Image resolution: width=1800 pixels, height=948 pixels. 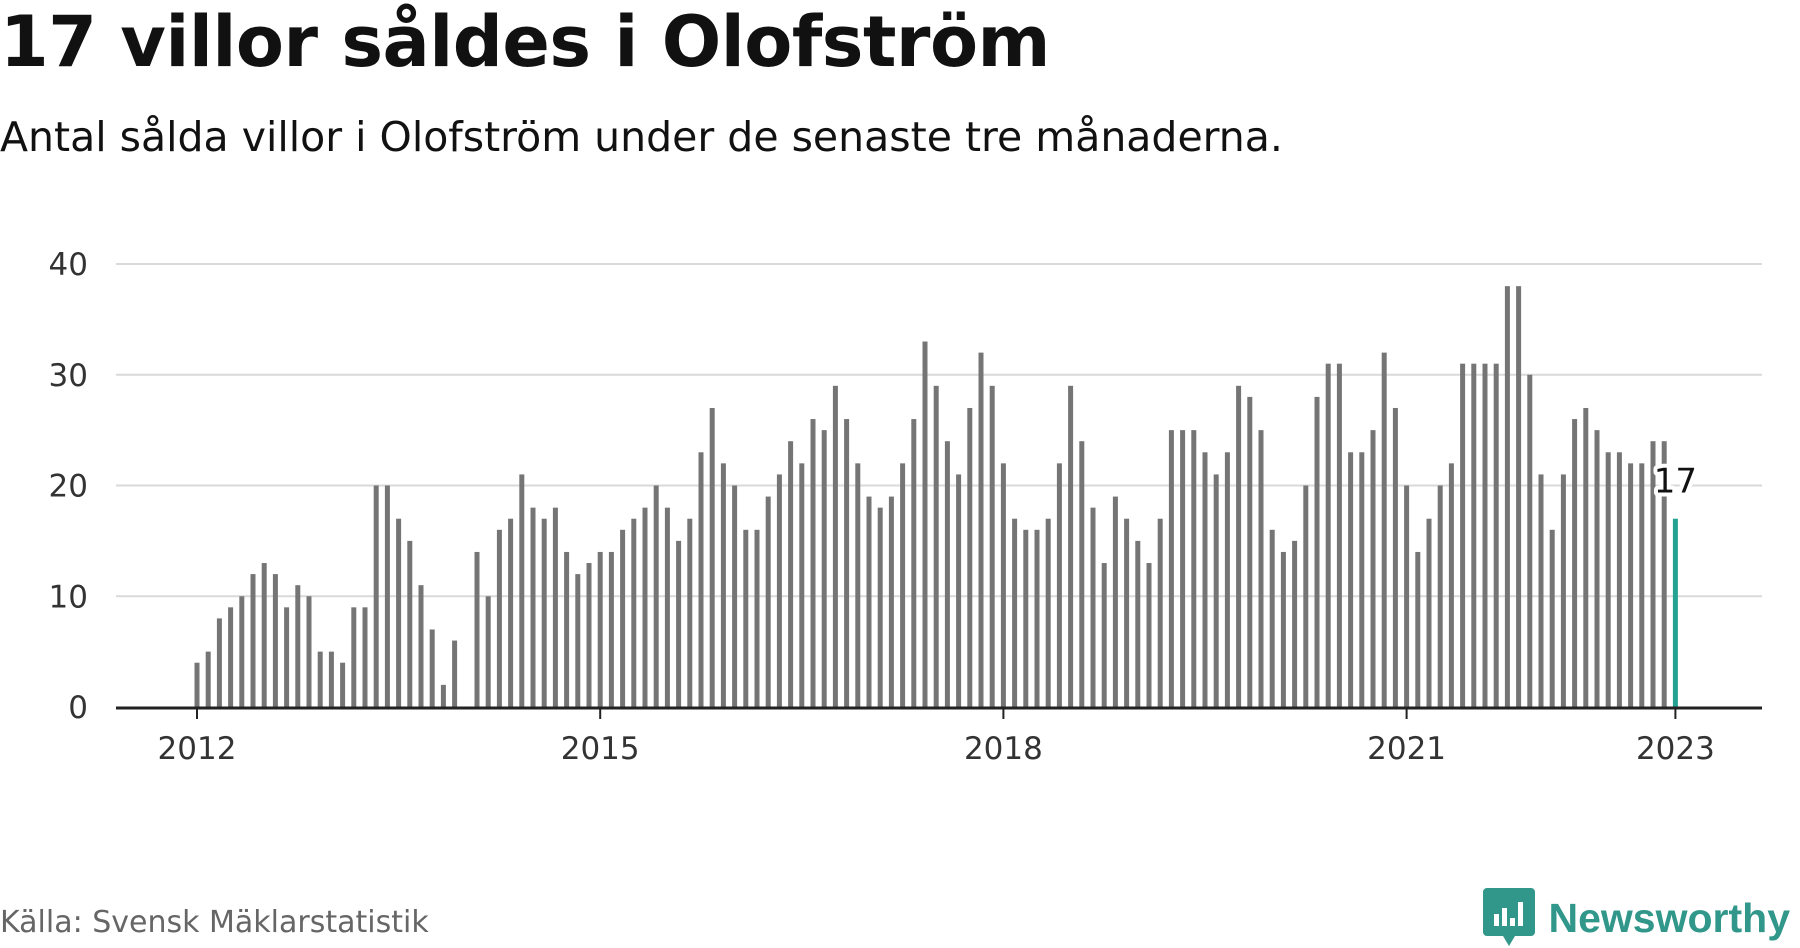 What do you see at coordinates (1675, 482) in the screenshot?
I see `highlight-value-label: 17` at bounding box center [1675, 482].